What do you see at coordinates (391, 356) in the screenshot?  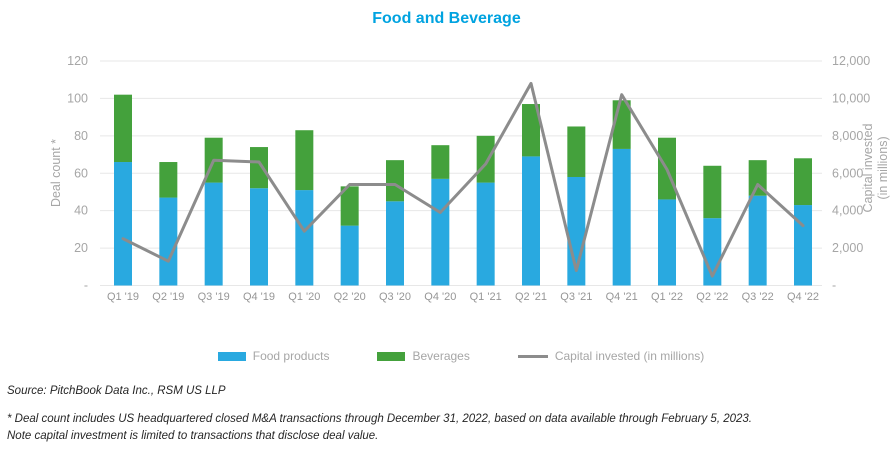 I see `beverages-swatch-icon` at bounding box center [391, 356].